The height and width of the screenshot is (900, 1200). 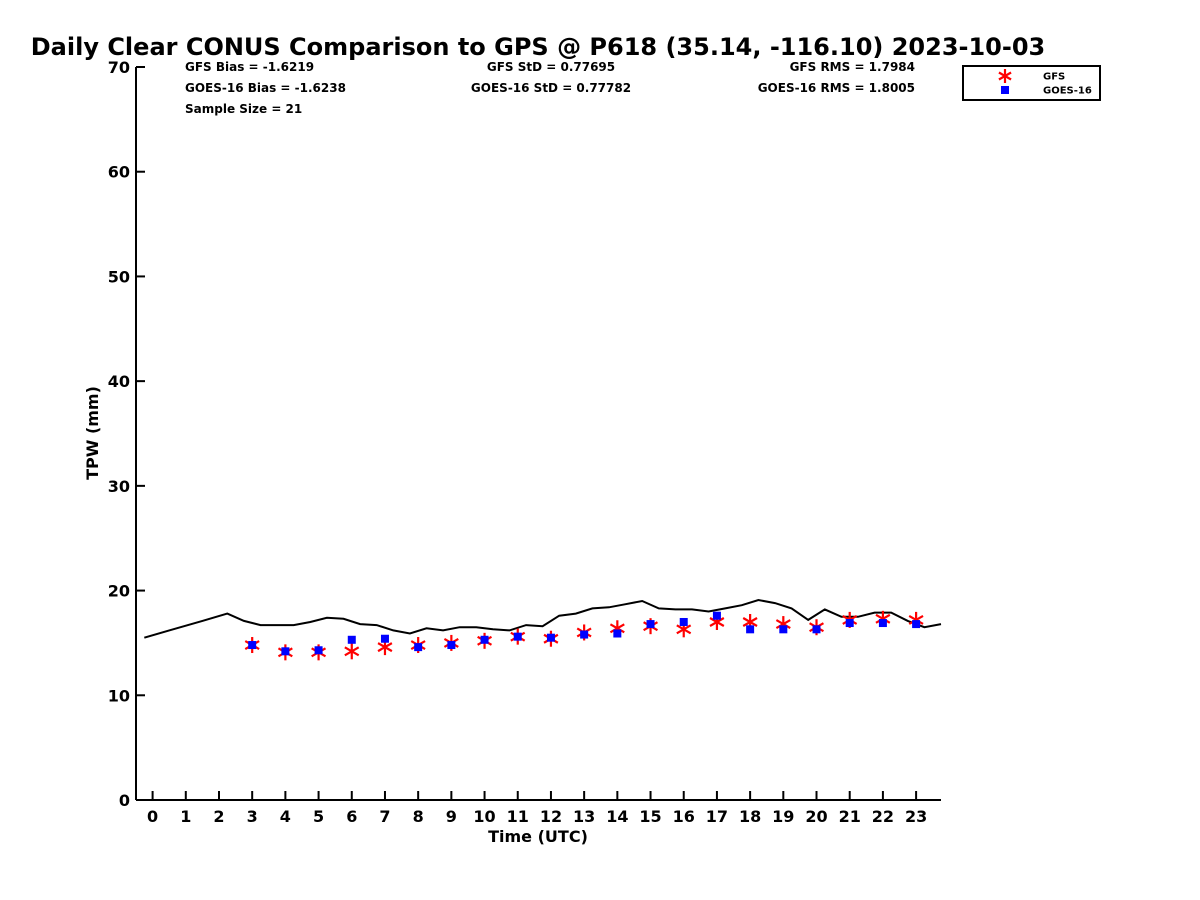 What do you see at coordinates (318, 816) in the screenshot?
I see `x-tick-label: 5` at bounding box center [318, 816].